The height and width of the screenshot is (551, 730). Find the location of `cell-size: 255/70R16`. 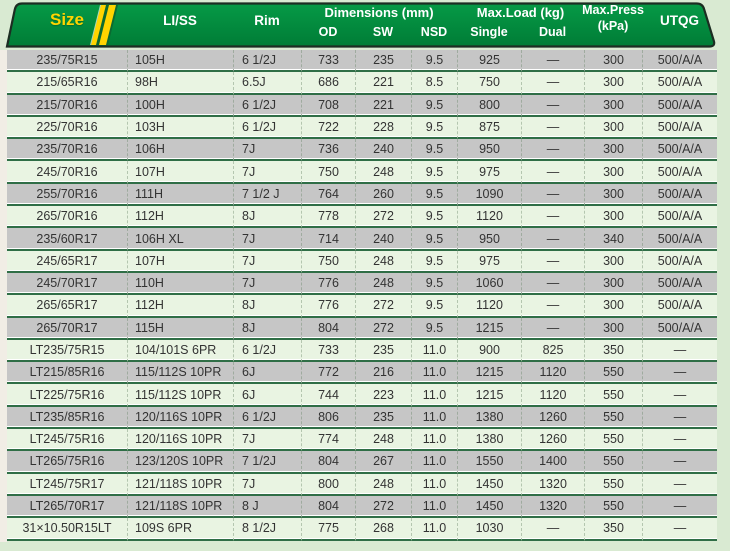

cell-size: 255/70R16 is located at coordinates (67, 195).